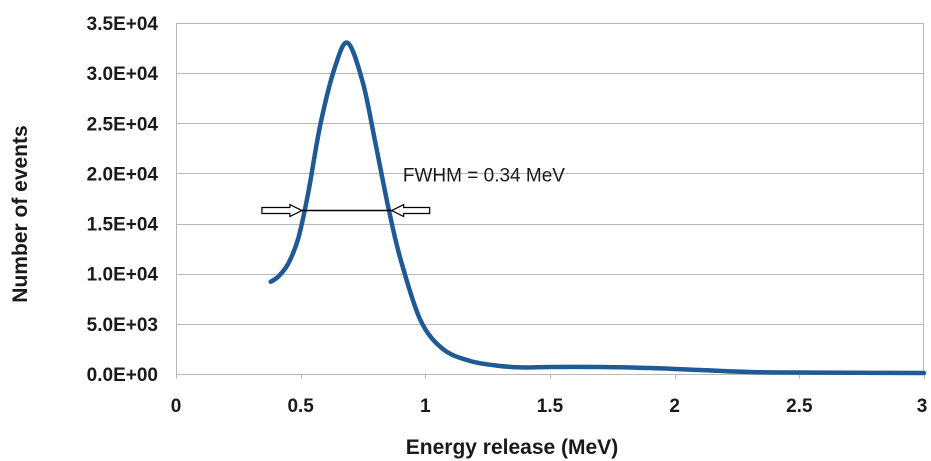 This screenshot has width=931, height=461. I want to click on fwhm-annotation: FWHM = 0.34 MeV, so click(484, 175).